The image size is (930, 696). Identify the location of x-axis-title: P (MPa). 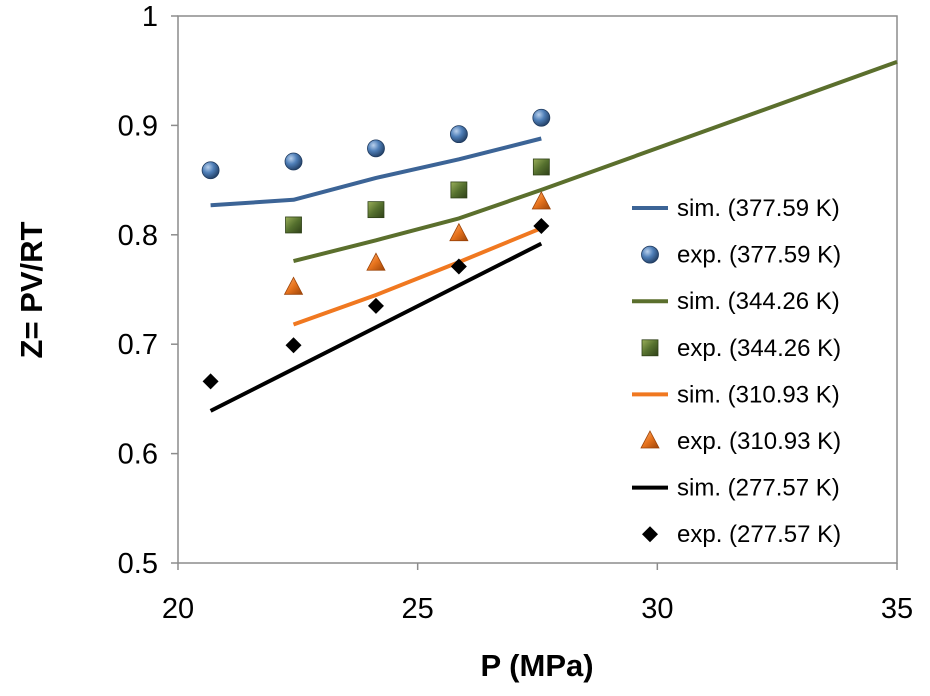
(536, 665).